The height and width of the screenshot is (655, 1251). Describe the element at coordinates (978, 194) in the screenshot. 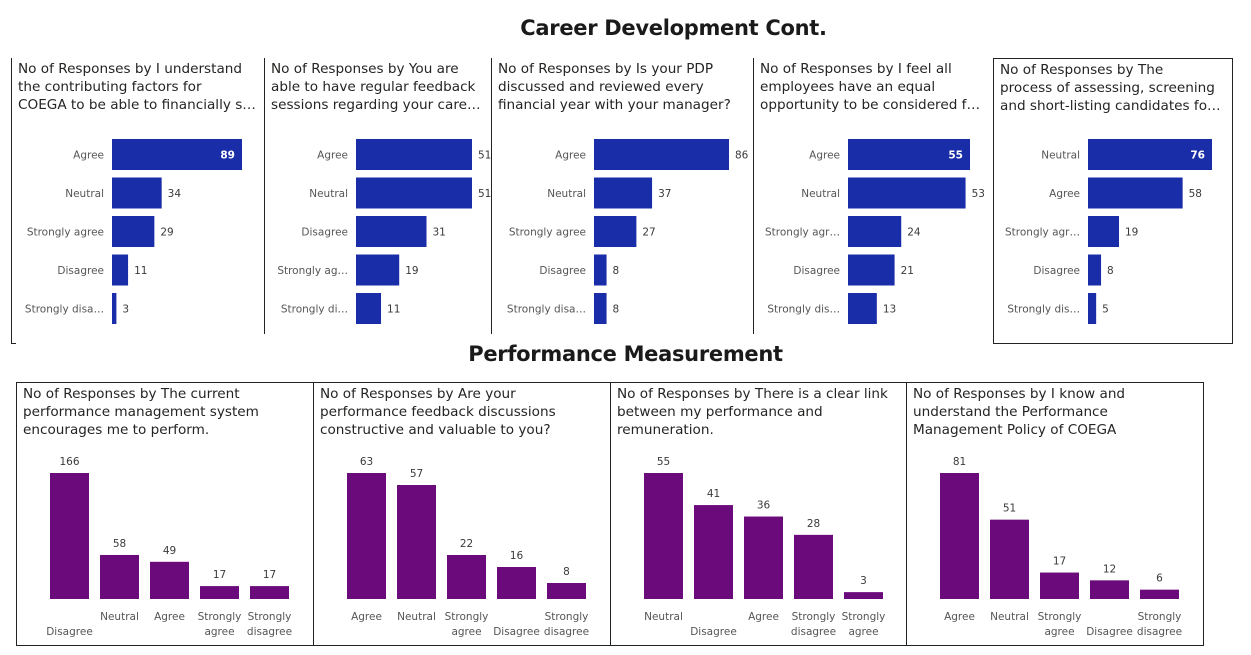

I see `data-label: 53` at that location.